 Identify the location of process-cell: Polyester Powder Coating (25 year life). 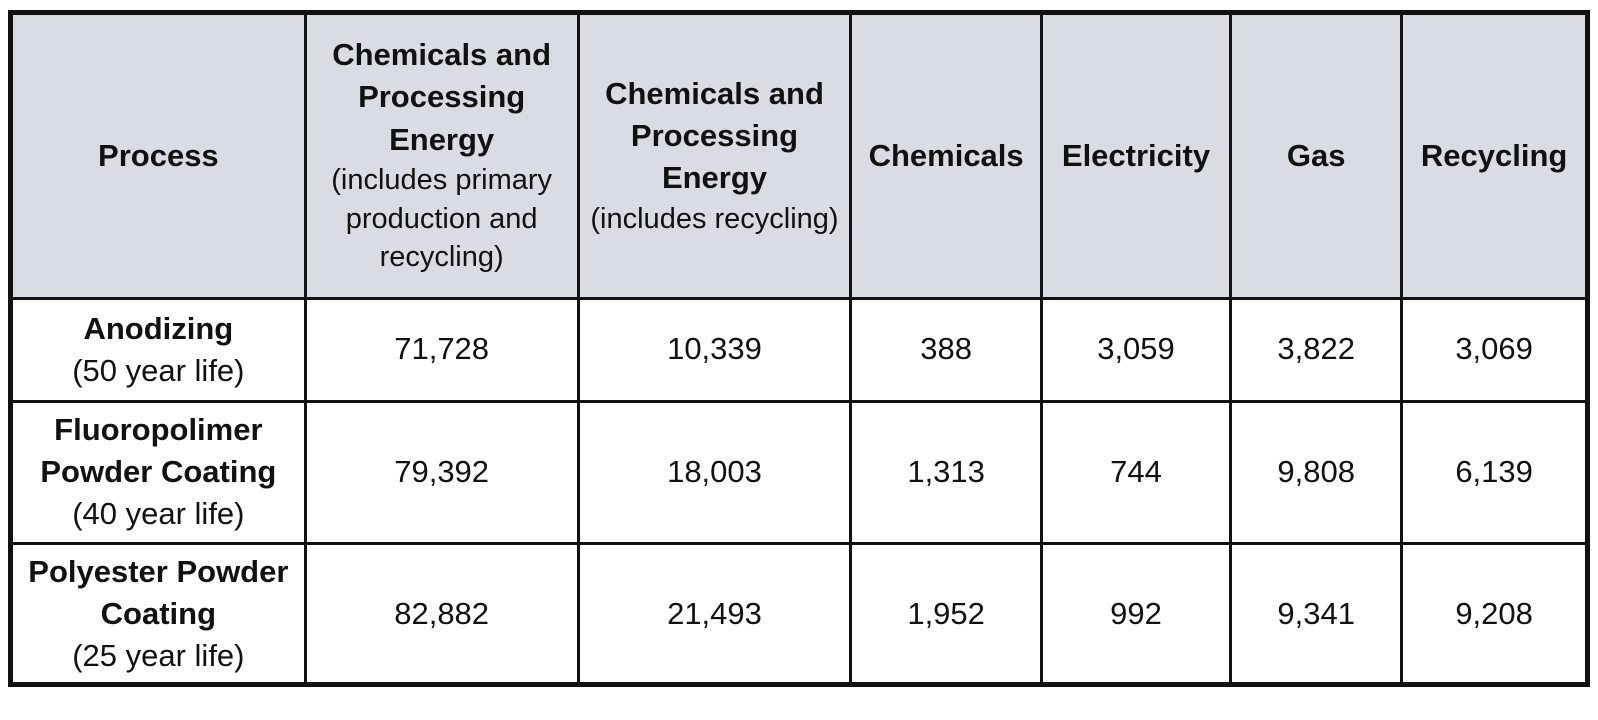
(160, 612).